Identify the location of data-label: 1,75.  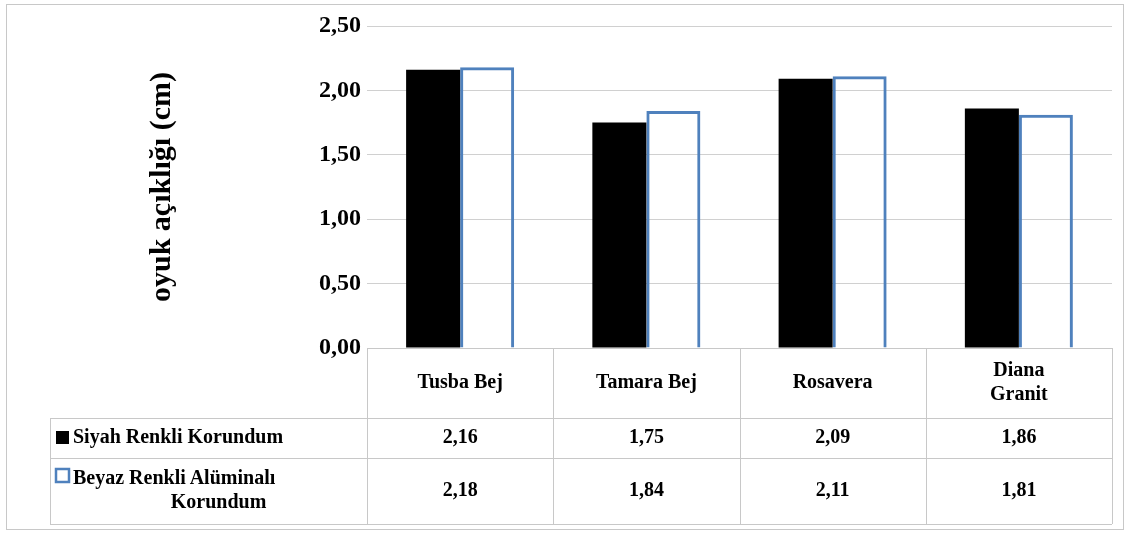
(646, 436).